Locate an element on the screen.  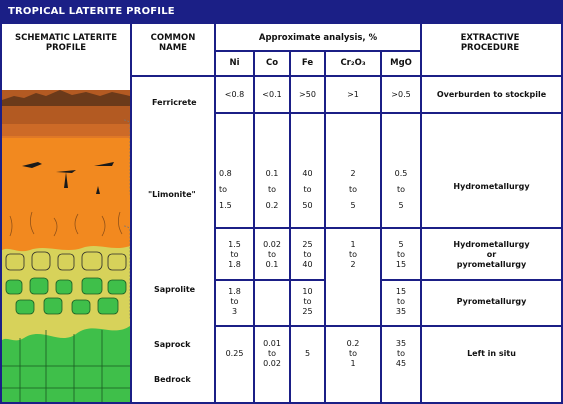
limonite-cr2o3: 2 to 5 is located at coordinates (353, 190).